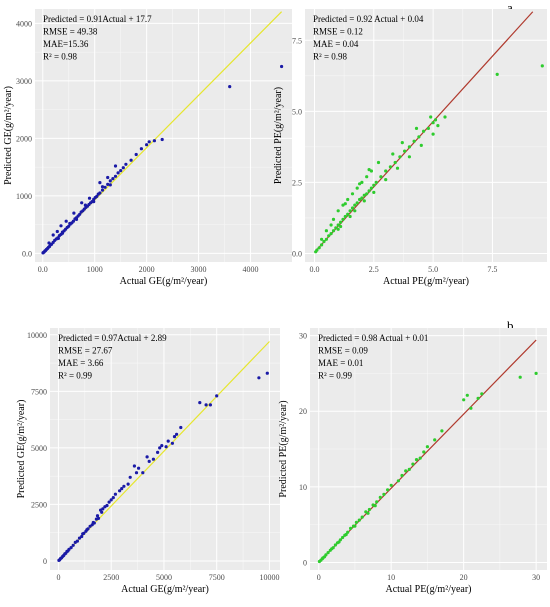  What do you see at coordinates (37, 335) in the screenshot?
I see `y-tick-label: 10000` at bounding box center [37, 335].